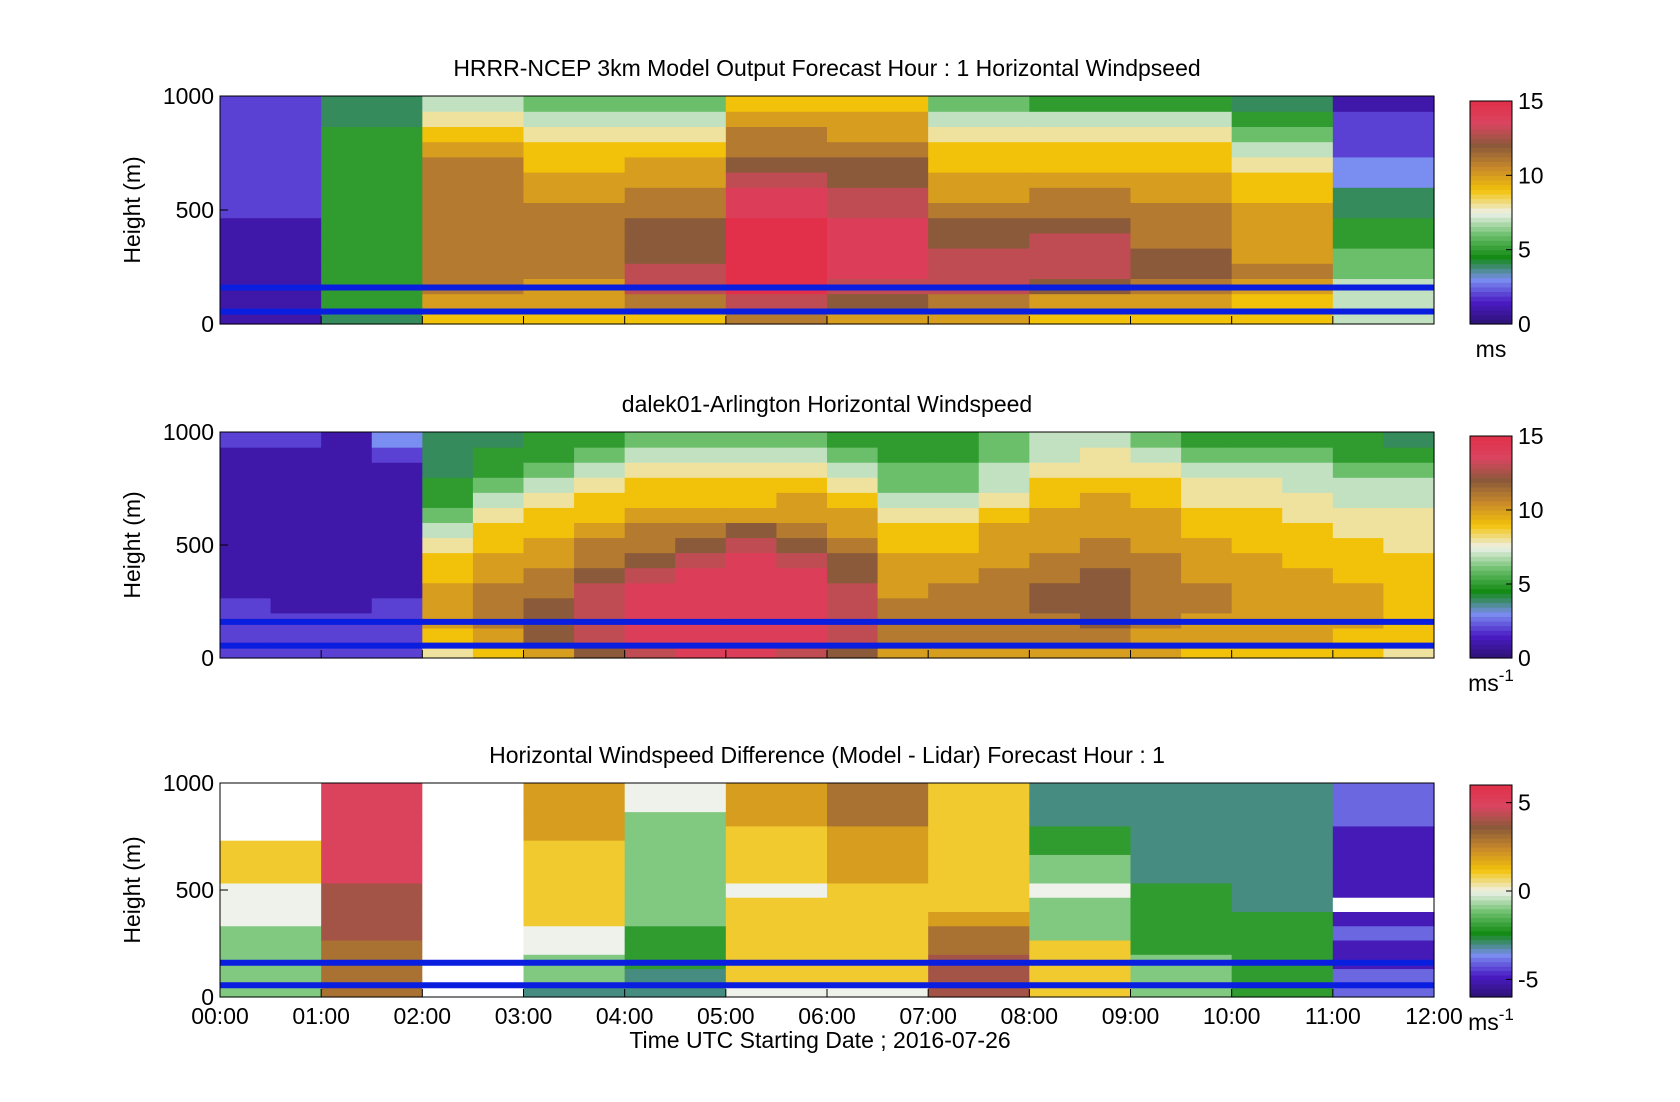  Describe the element at coordinates (1503, 909) in the screenshot. I see `colorbar: -5 0 5 ms-1` at that location.